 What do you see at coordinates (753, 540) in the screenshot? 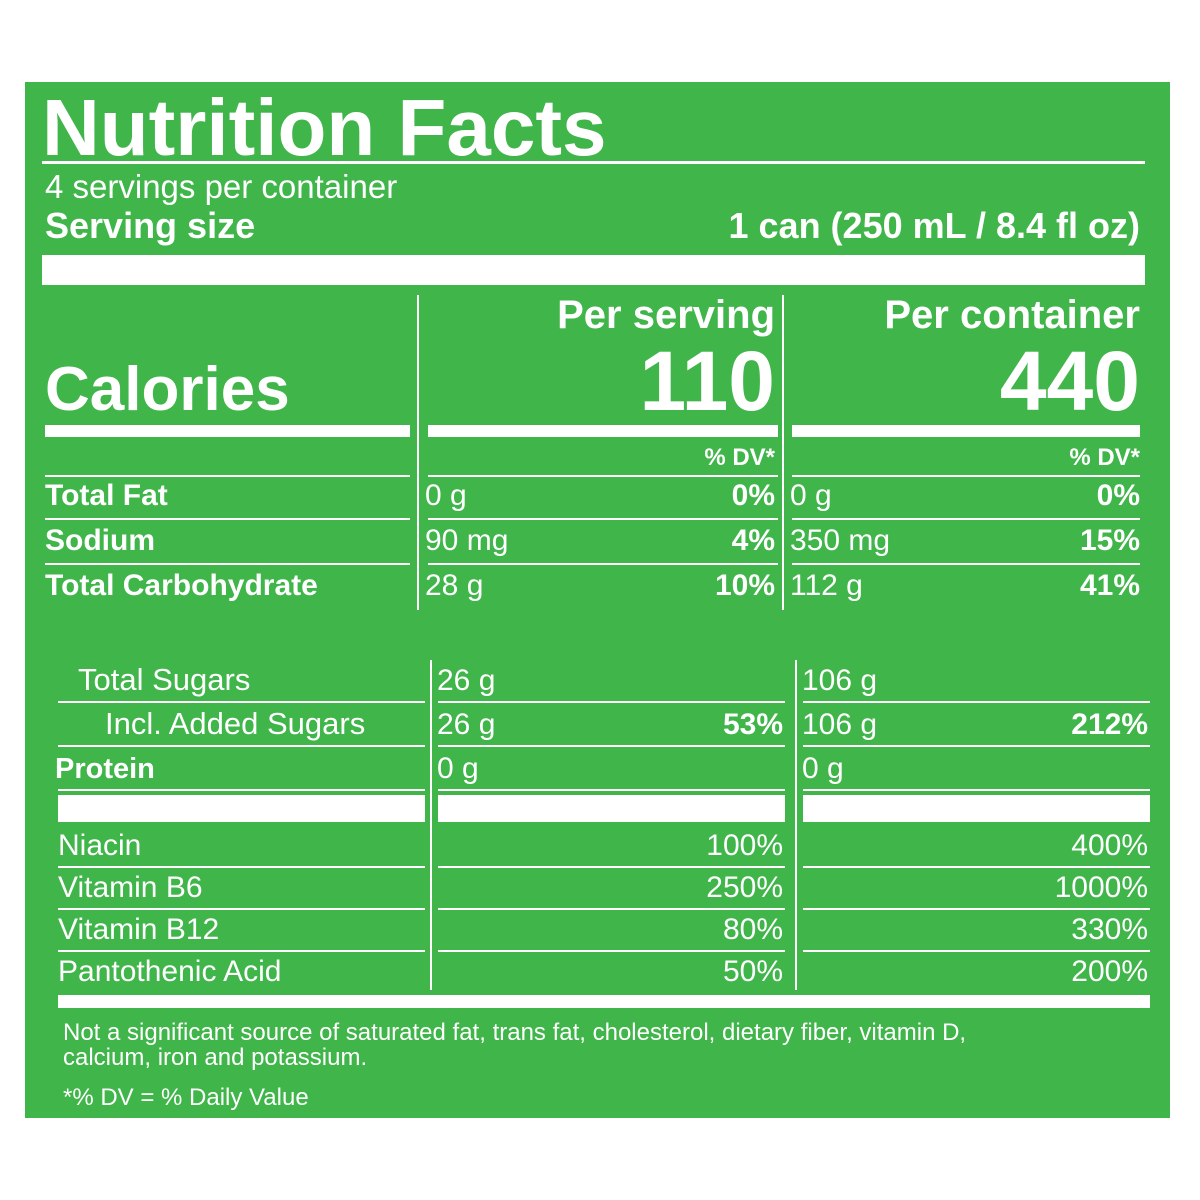
I see `daily-value: 4%` at bounding box center [753, 540].